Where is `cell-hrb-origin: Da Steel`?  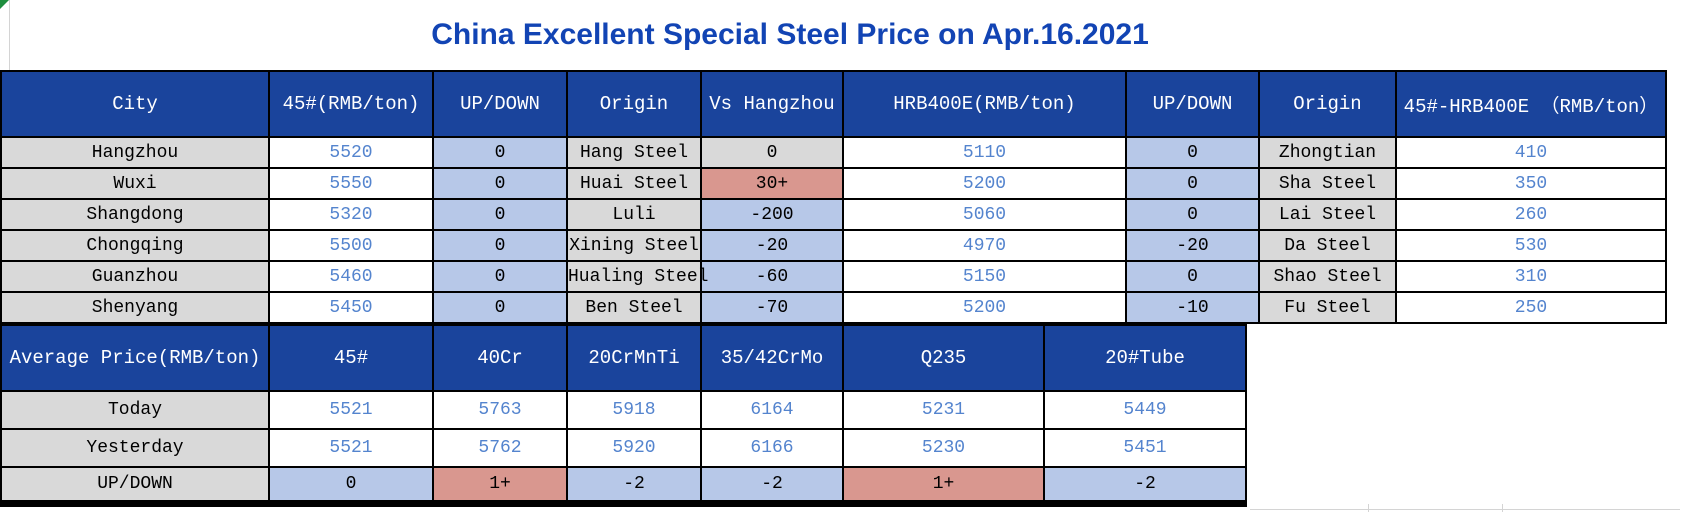 cell-hrb-origin: Da Steel is located at coordinates (1327, 245).